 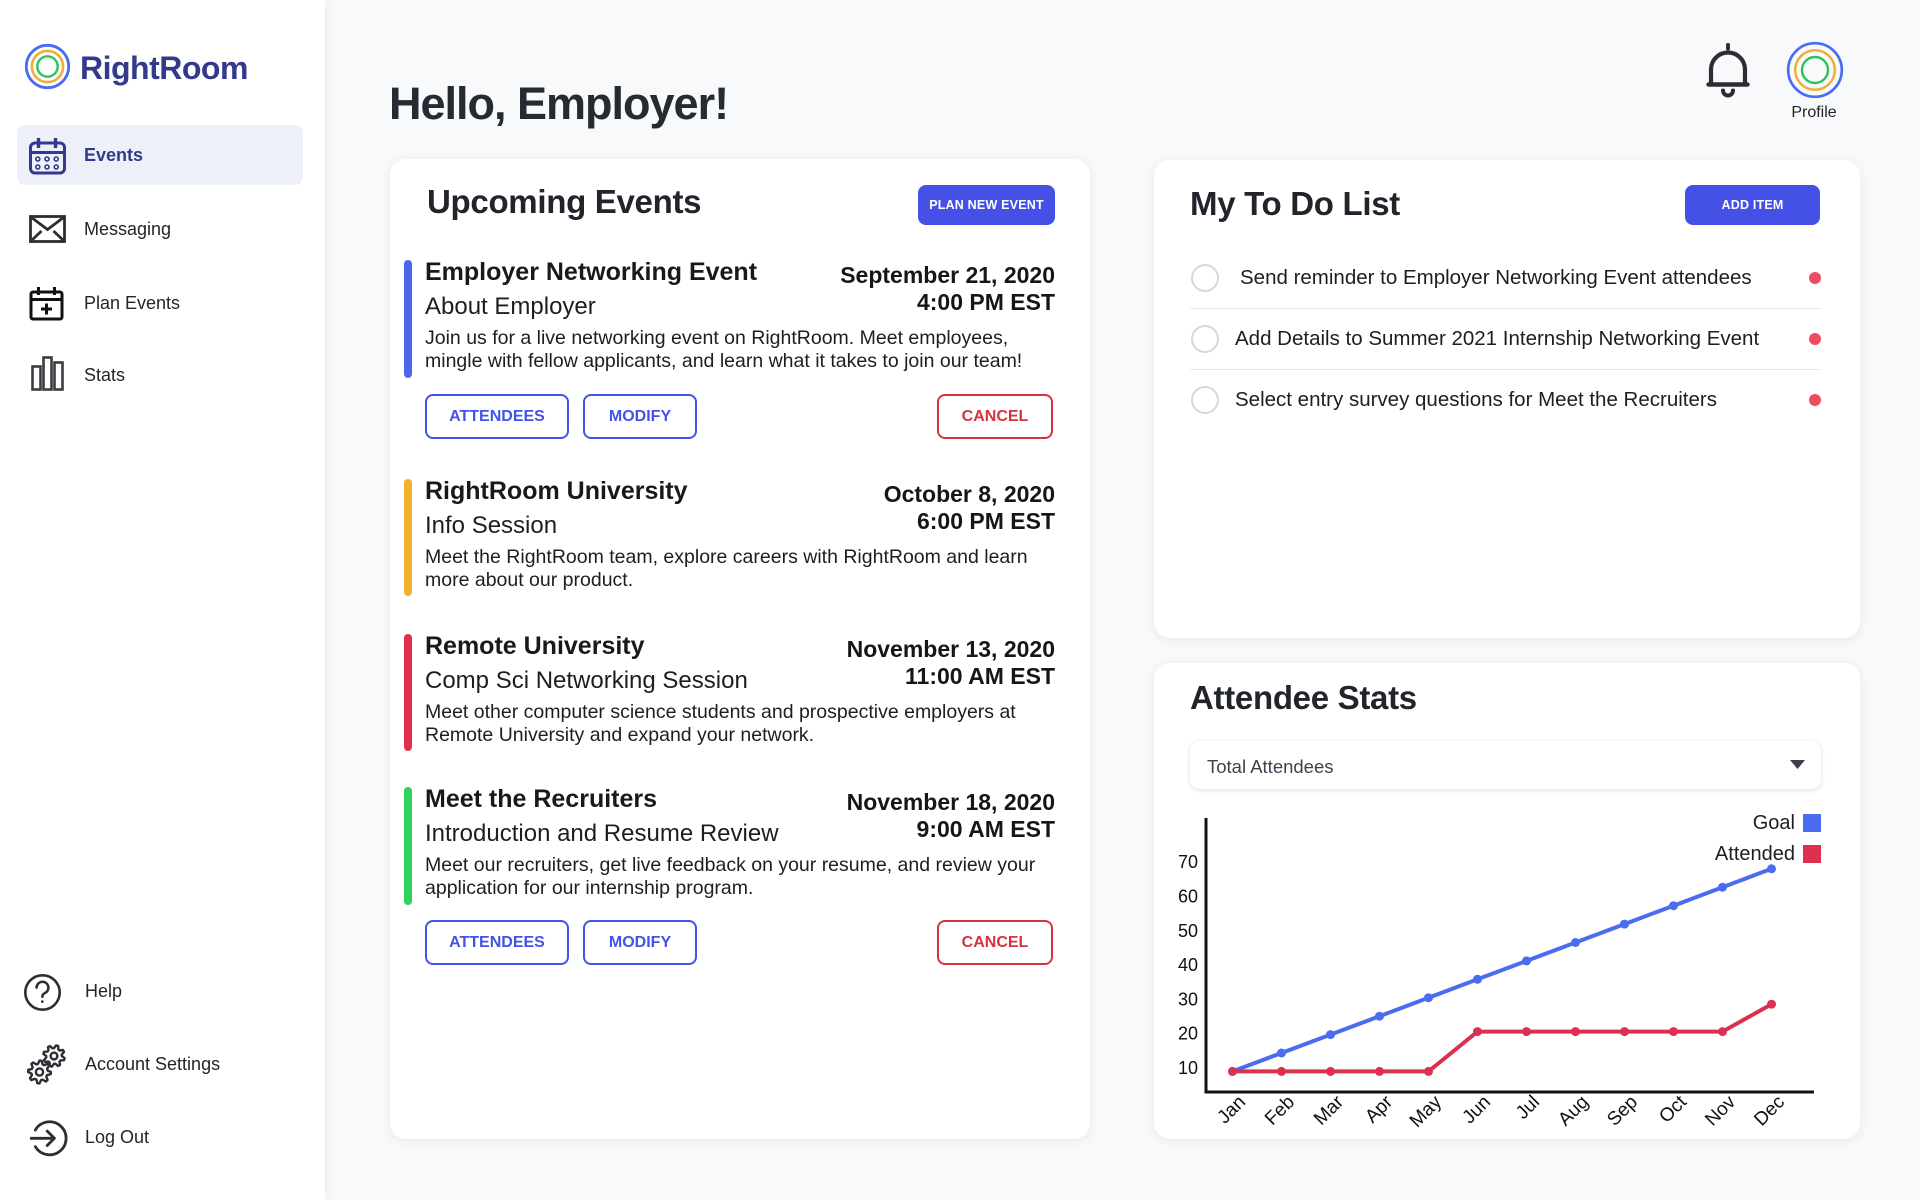 What do you see at coordinates (1426, 1111) in the screenshot?
I see `svg-text: May` at bounding box center [1426, 1111].